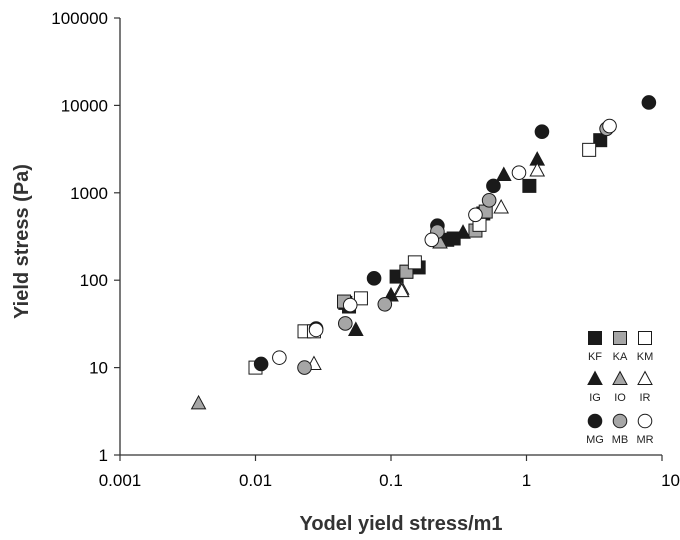  I want to click on y-tick-label: 1, so click(103, 455).